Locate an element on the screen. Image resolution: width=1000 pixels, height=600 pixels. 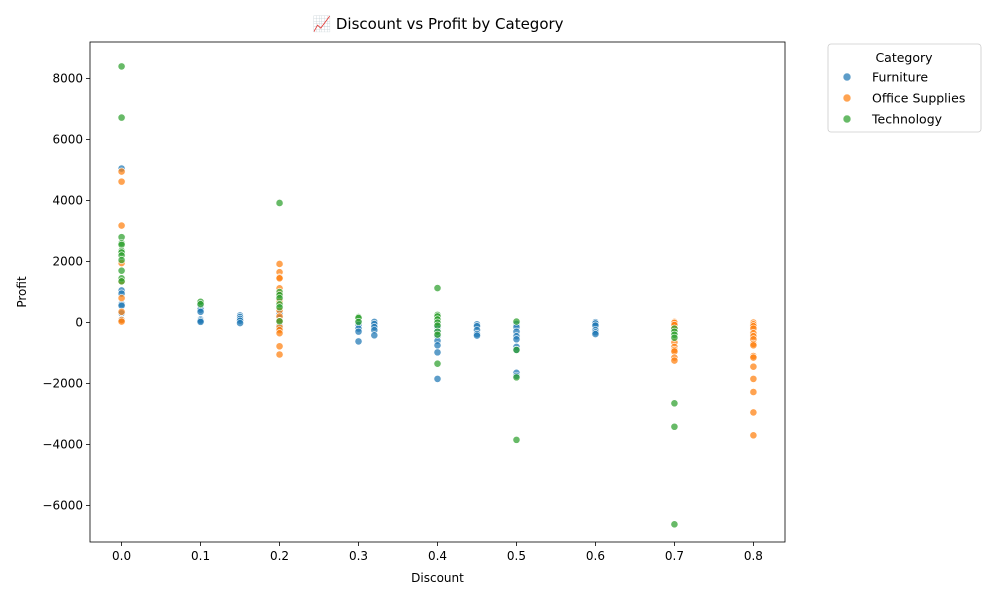
x-axis: 0.0 0.1 0.2 0.3 0.4 0.5 0.6 0.7 0.8 is located at coordinates (437, 552).